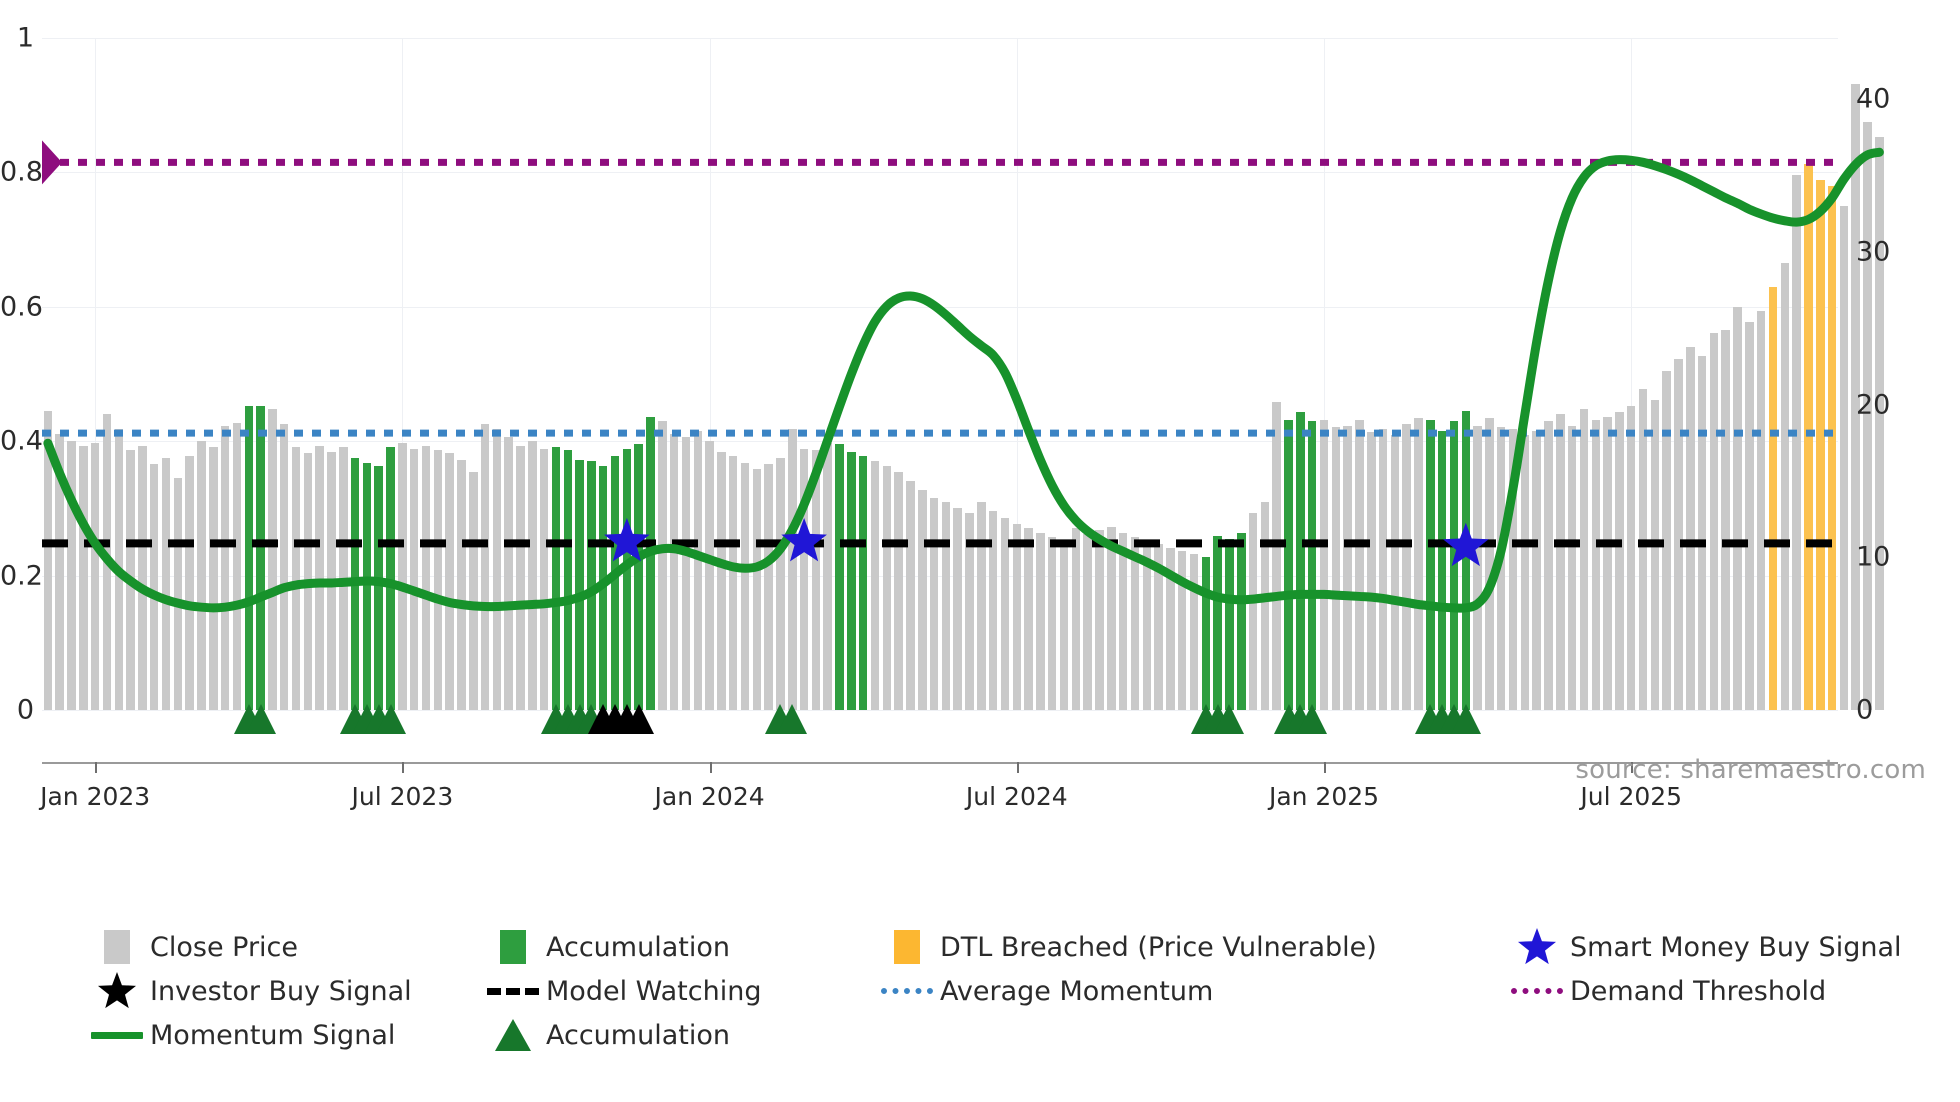  What do you see at coordinates (52, 162) in the screenshot?
I see `demand-threshold-marker` at bounding box center [52, 162].